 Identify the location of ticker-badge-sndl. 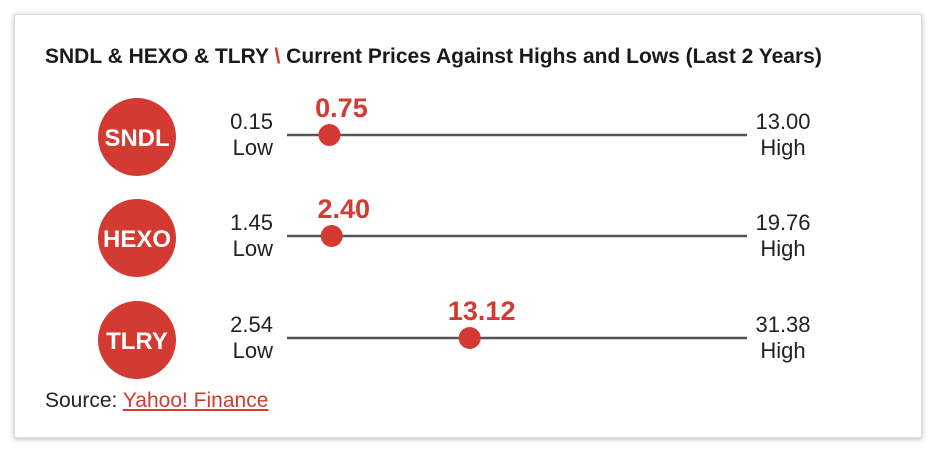
(137, 137).